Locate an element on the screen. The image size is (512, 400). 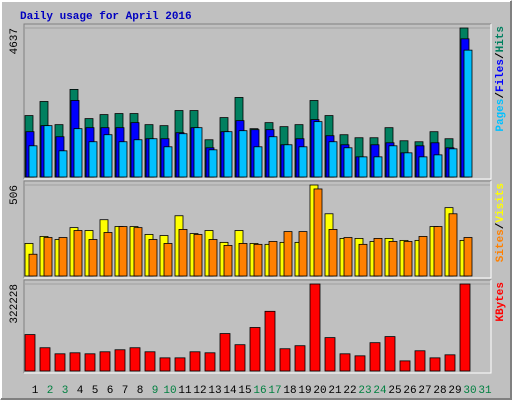
x-tick-label: 10 is located at coordinates (169, 391).